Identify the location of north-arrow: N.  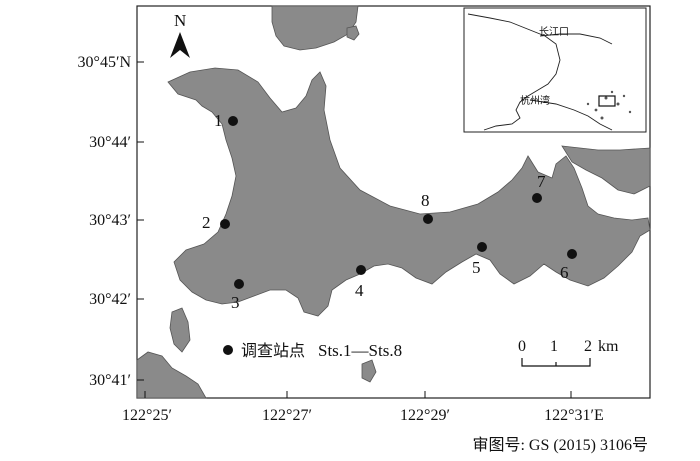
(180, 34).